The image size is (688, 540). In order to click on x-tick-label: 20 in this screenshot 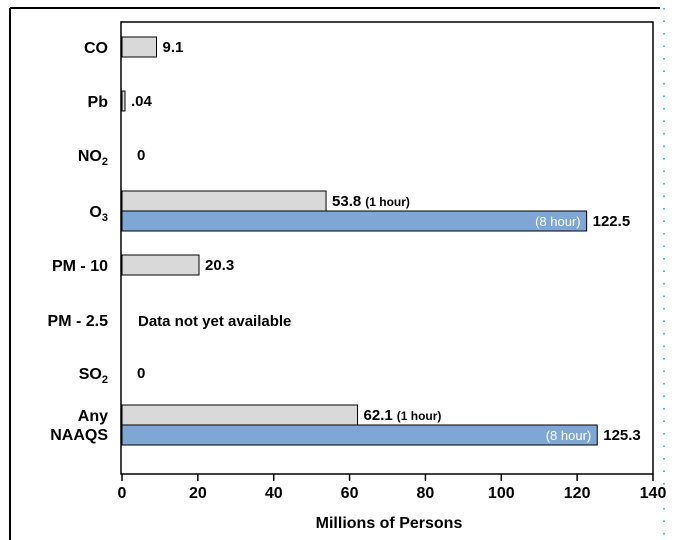, I will do `click(198, 493)`.